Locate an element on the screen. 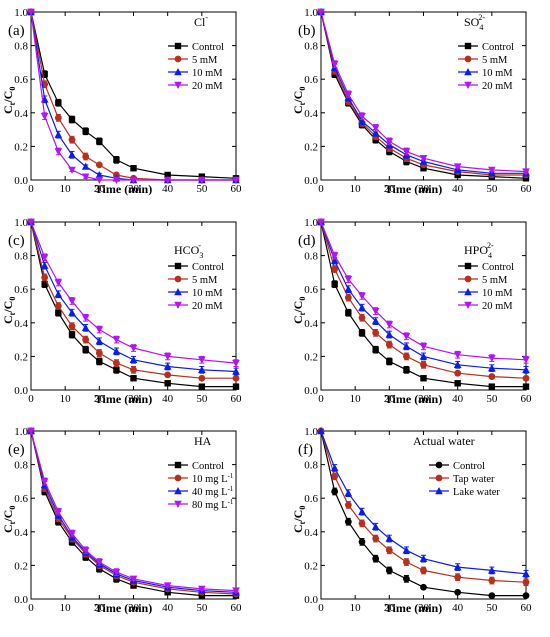 This screenshot has width=550, height=637. annotation-main: HA is located at coordinates (203, 441).